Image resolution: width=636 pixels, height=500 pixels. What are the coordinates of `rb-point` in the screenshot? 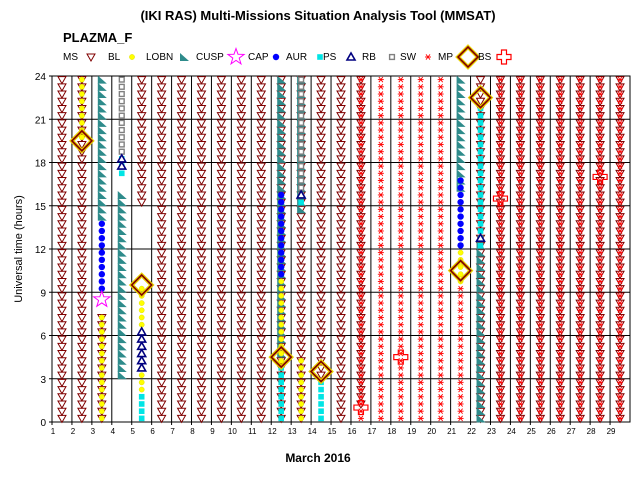 It's located at (301, 108).